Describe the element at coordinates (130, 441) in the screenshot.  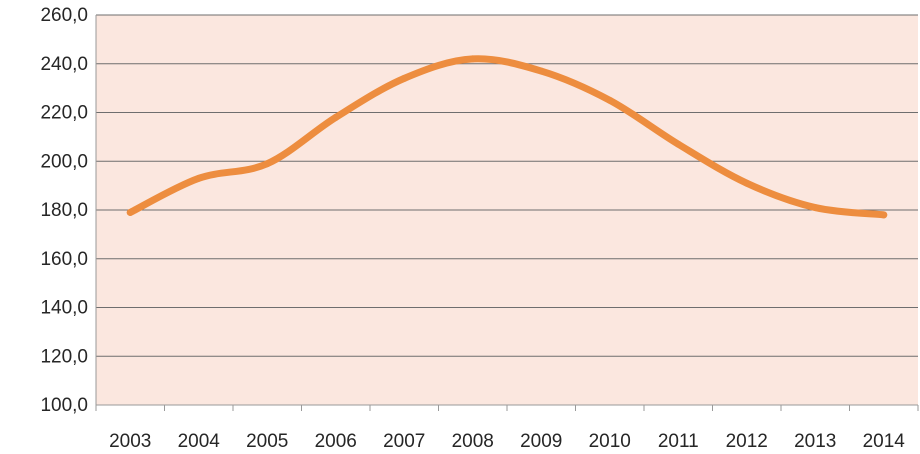
I see `x-tick-label: 2003` at that location.